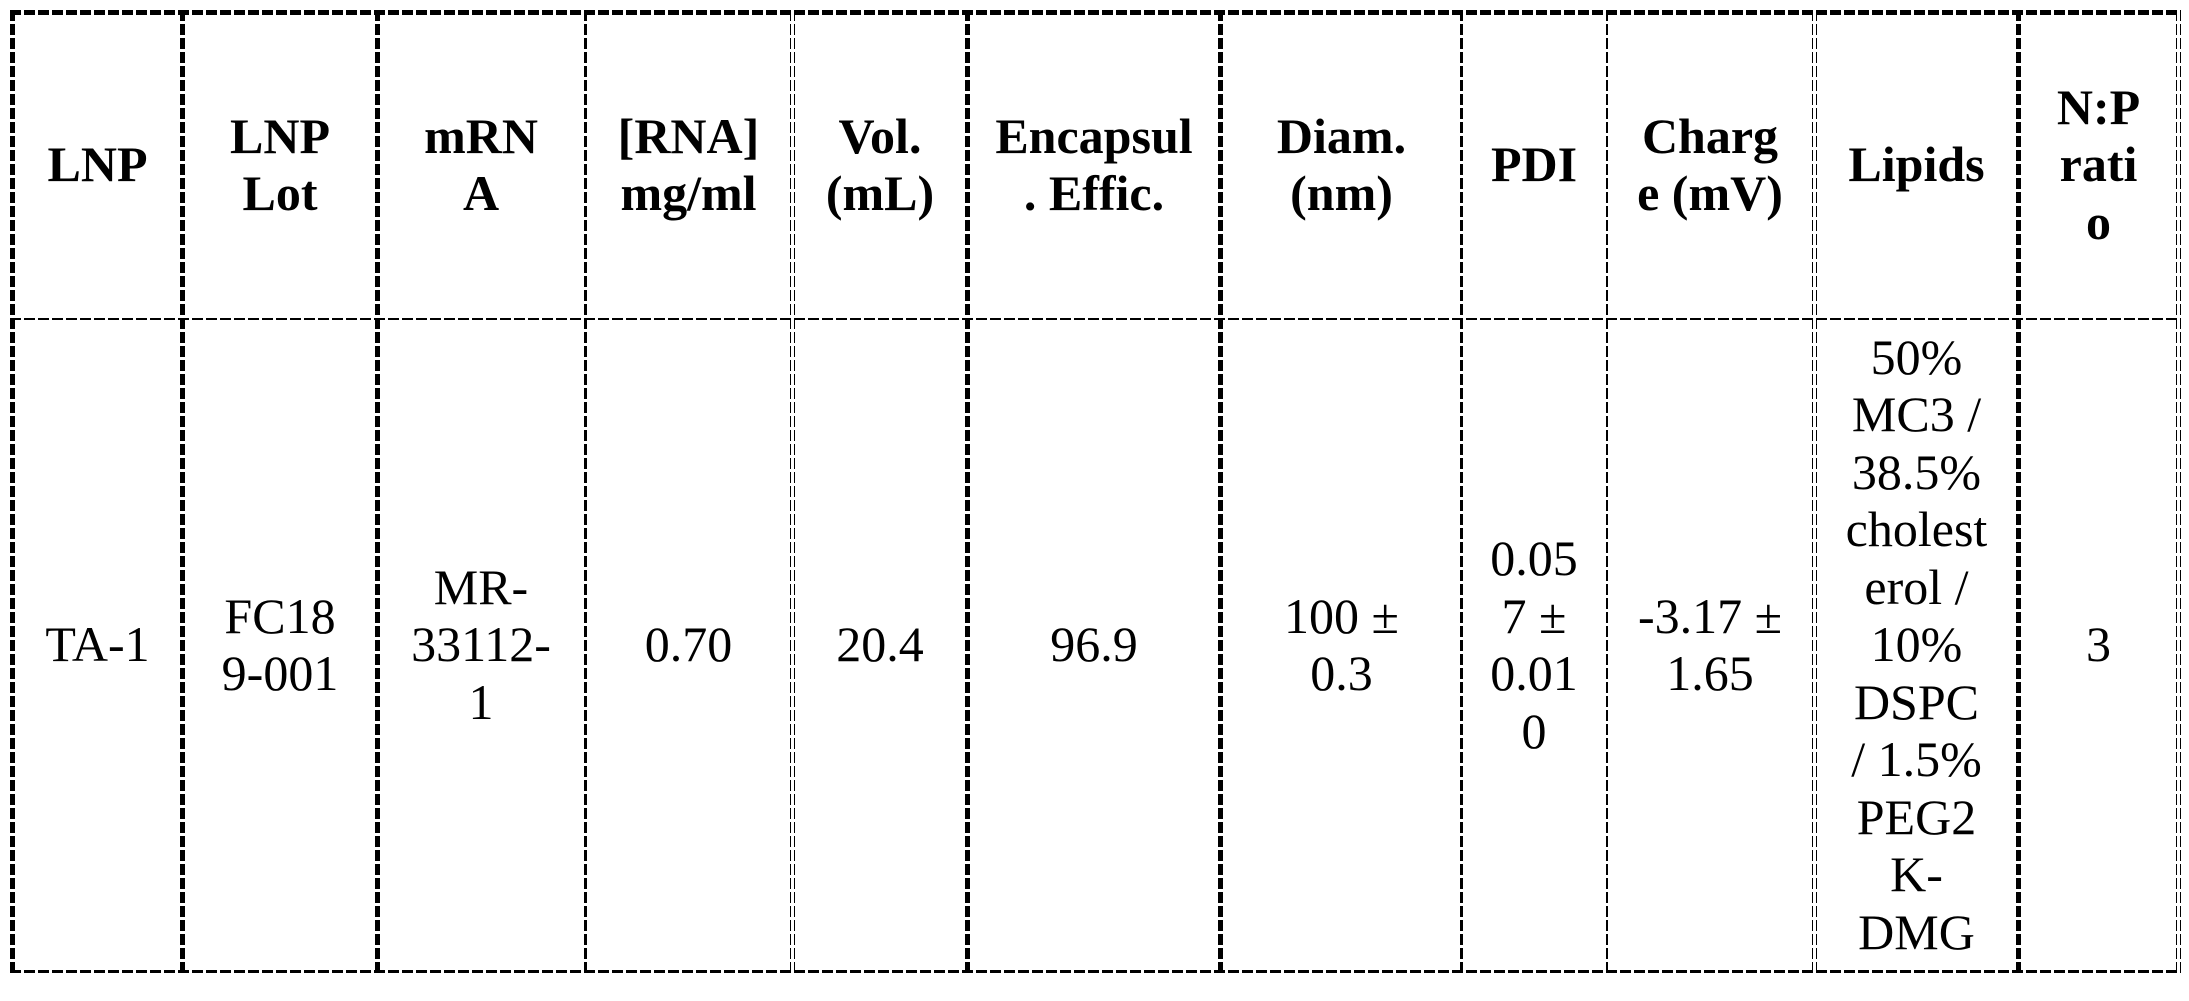 This screenshot has height=1001, width=2189. Describe the element at coordinates (1341, 645) in the screenshot. I see `cell-diameter: 100 ± 0.3` at that location.